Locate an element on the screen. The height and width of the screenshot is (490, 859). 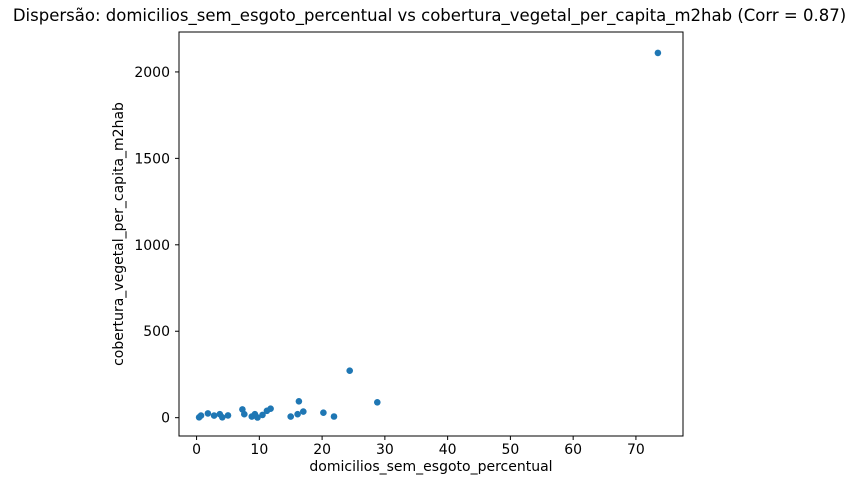
x-tick-label: 20 is located at coordinates (322, 450).